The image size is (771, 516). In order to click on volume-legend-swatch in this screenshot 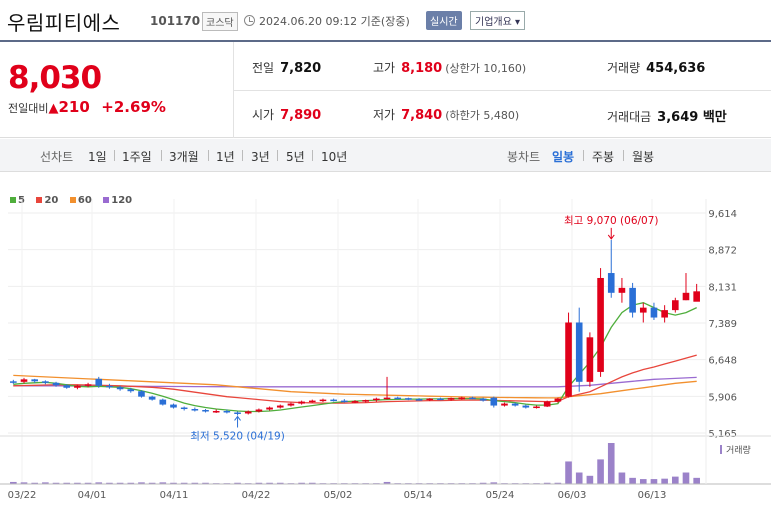, I will do `click(721, 449)`.